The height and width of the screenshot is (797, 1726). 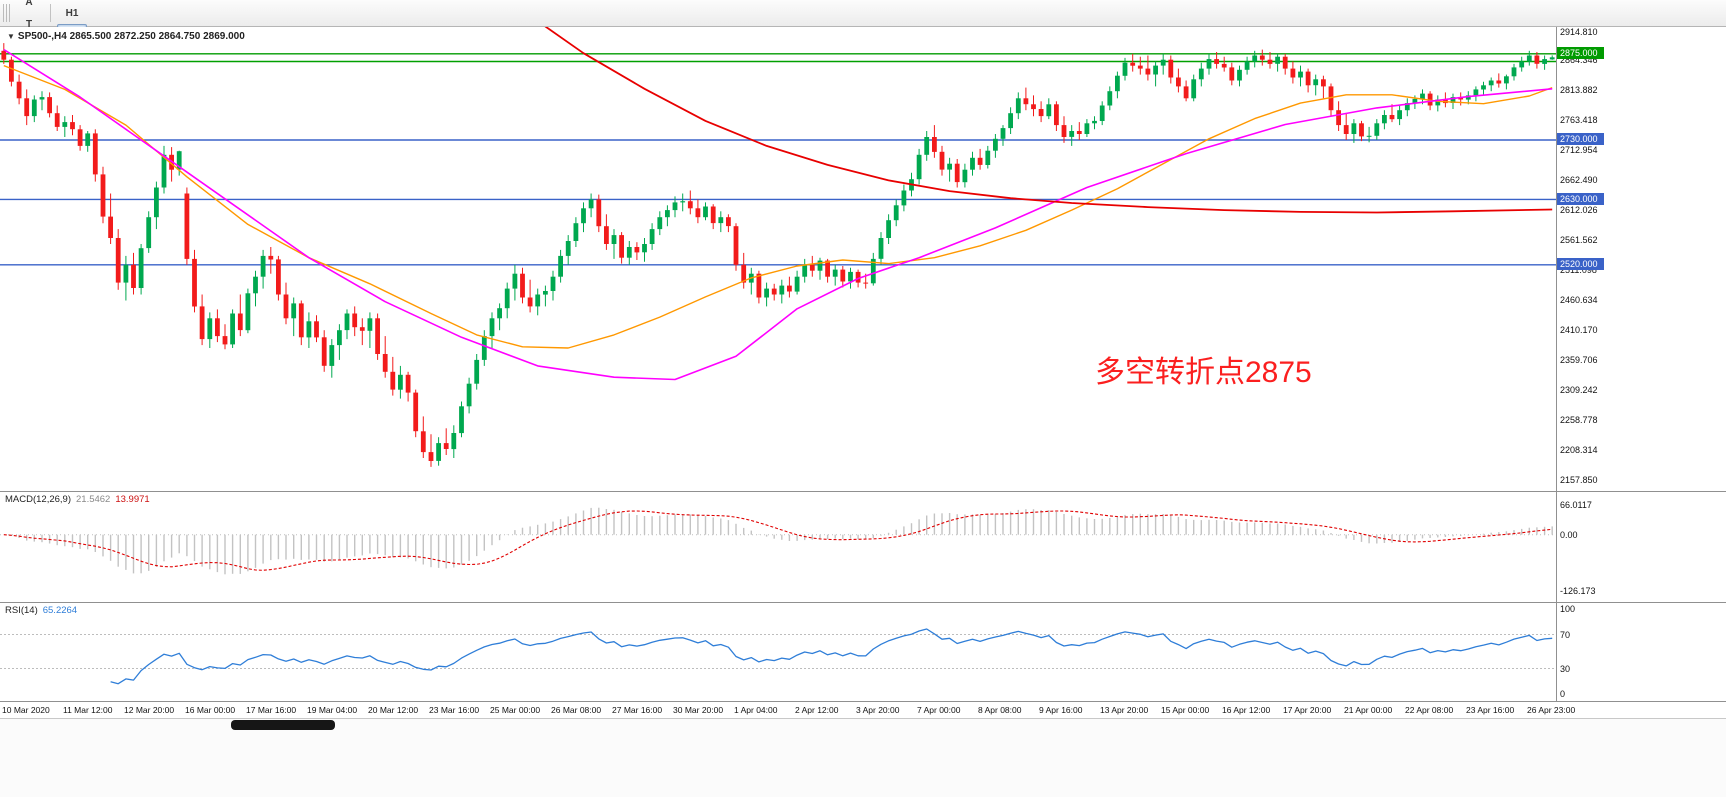 I want to click on macd-label: MACD(12,26,9) 21.5462 13.9971, so click(x=77, y=499).